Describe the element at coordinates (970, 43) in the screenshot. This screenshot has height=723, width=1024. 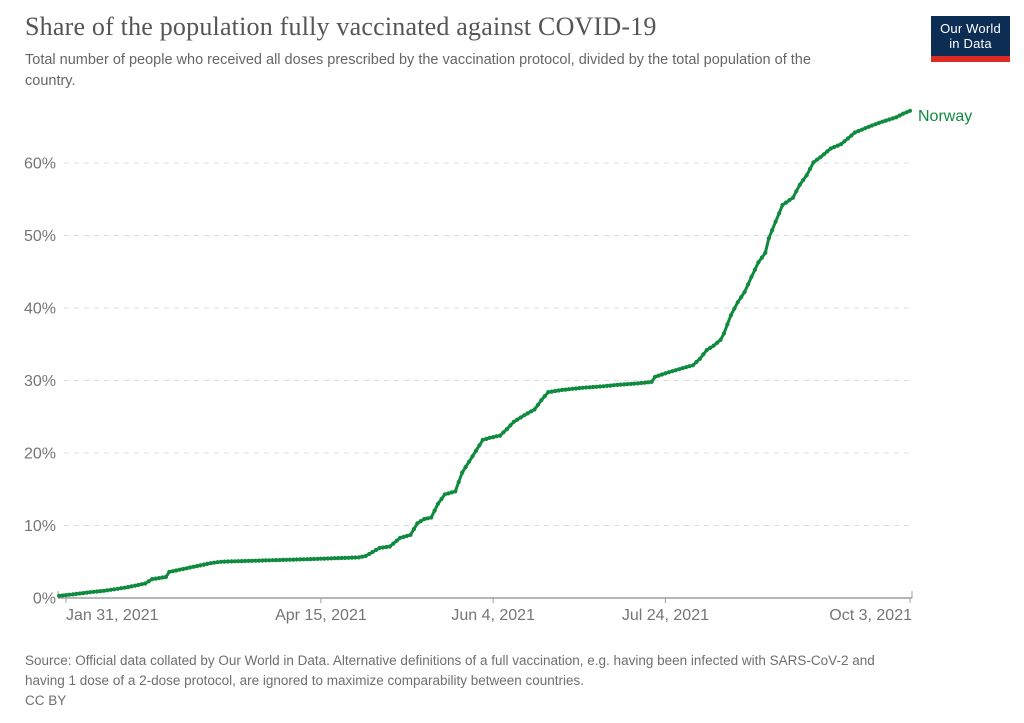
I see `owid-logo-line2: in Data` at that location.